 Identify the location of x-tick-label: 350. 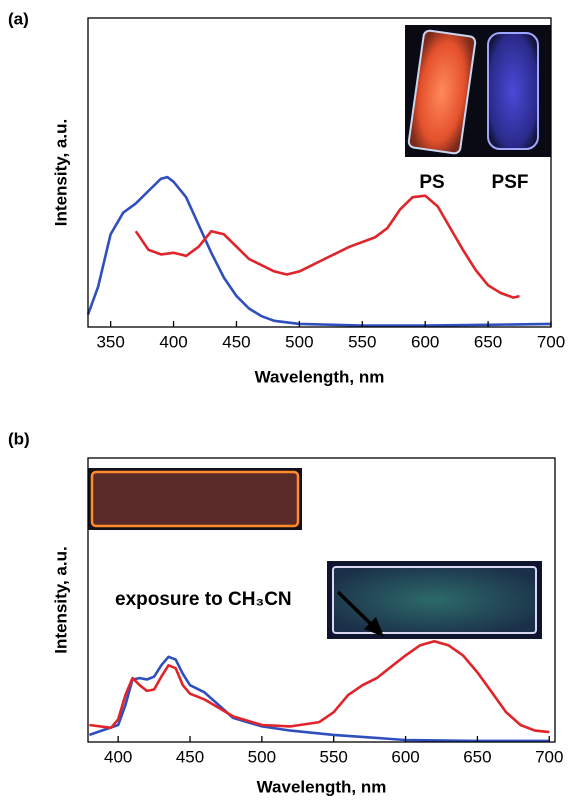
(110, 341).